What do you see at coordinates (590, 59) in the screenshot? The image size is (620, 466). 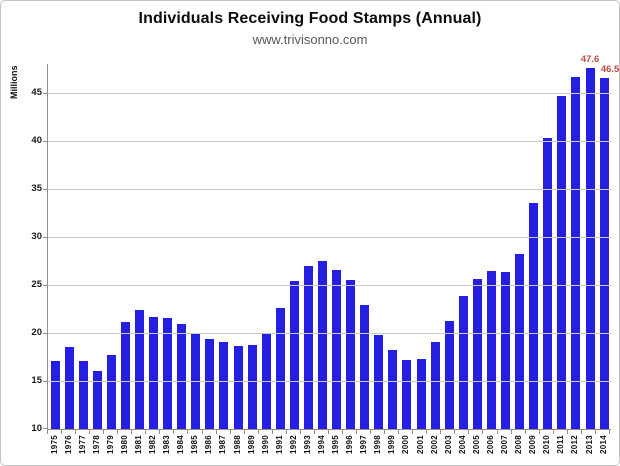 I see `data-label-2013: 47.6` at bounding box center [590, 59].